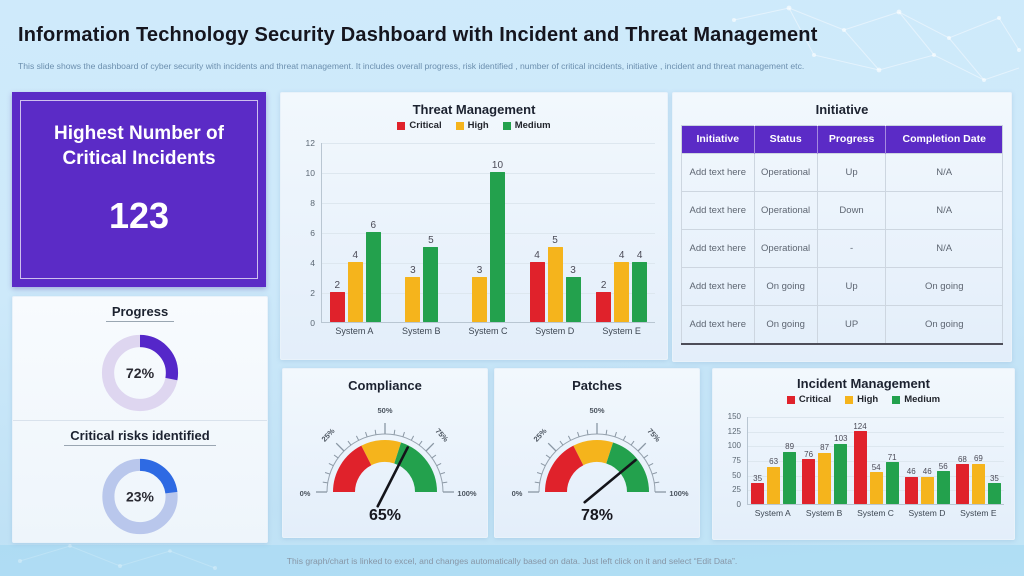  I want to click on bar-group: 4 5 3, so click(555, 232).